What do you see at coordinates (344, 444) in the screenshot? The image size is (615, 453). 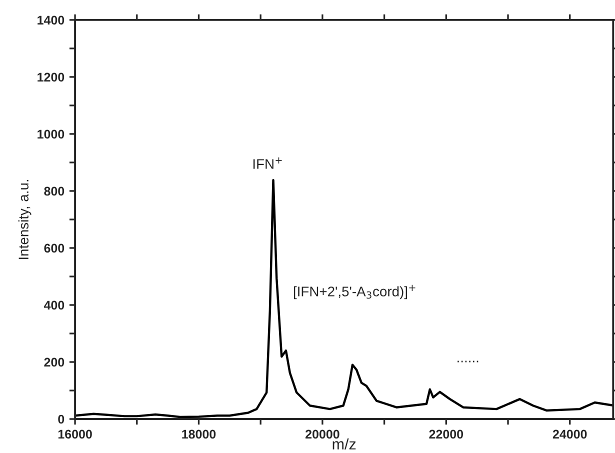 I see `x-axis-title: m/z` at bounding box center [344, 444].